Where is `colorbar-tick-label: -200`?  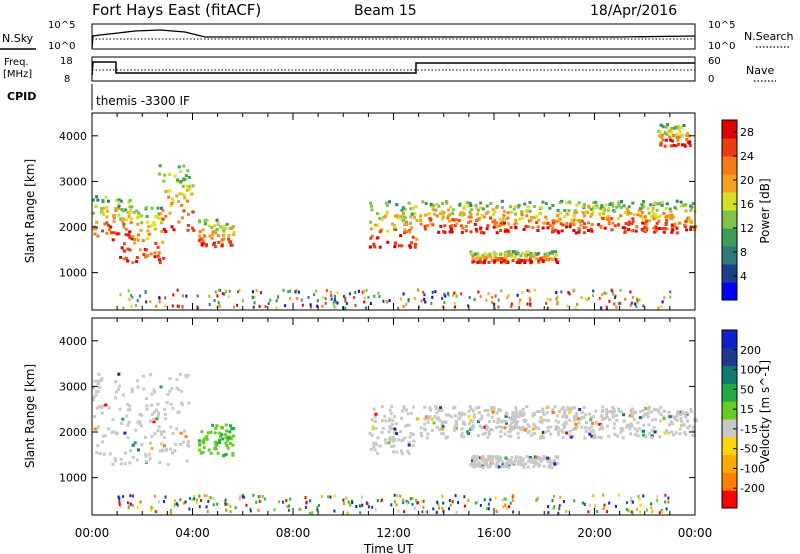 colorbar-tick-label: -200 is located at coordinates (752, 488).